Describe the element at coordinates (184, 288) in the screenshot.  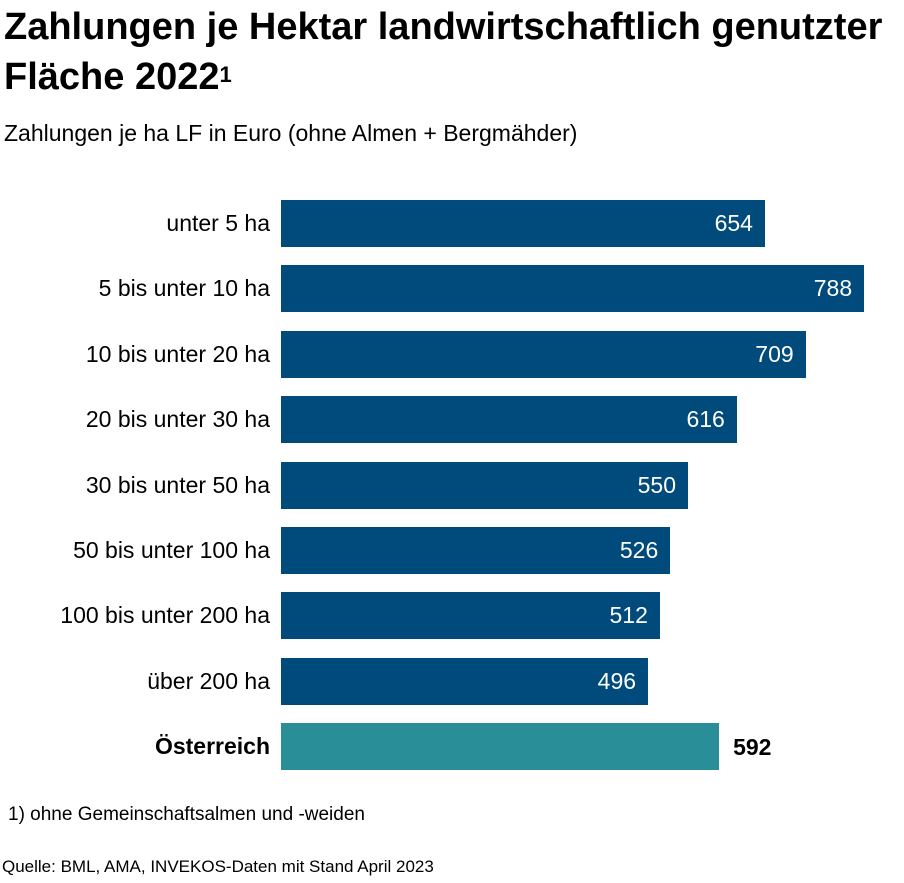
I see `category-label: 5 bis unter 10 ha` at that location.